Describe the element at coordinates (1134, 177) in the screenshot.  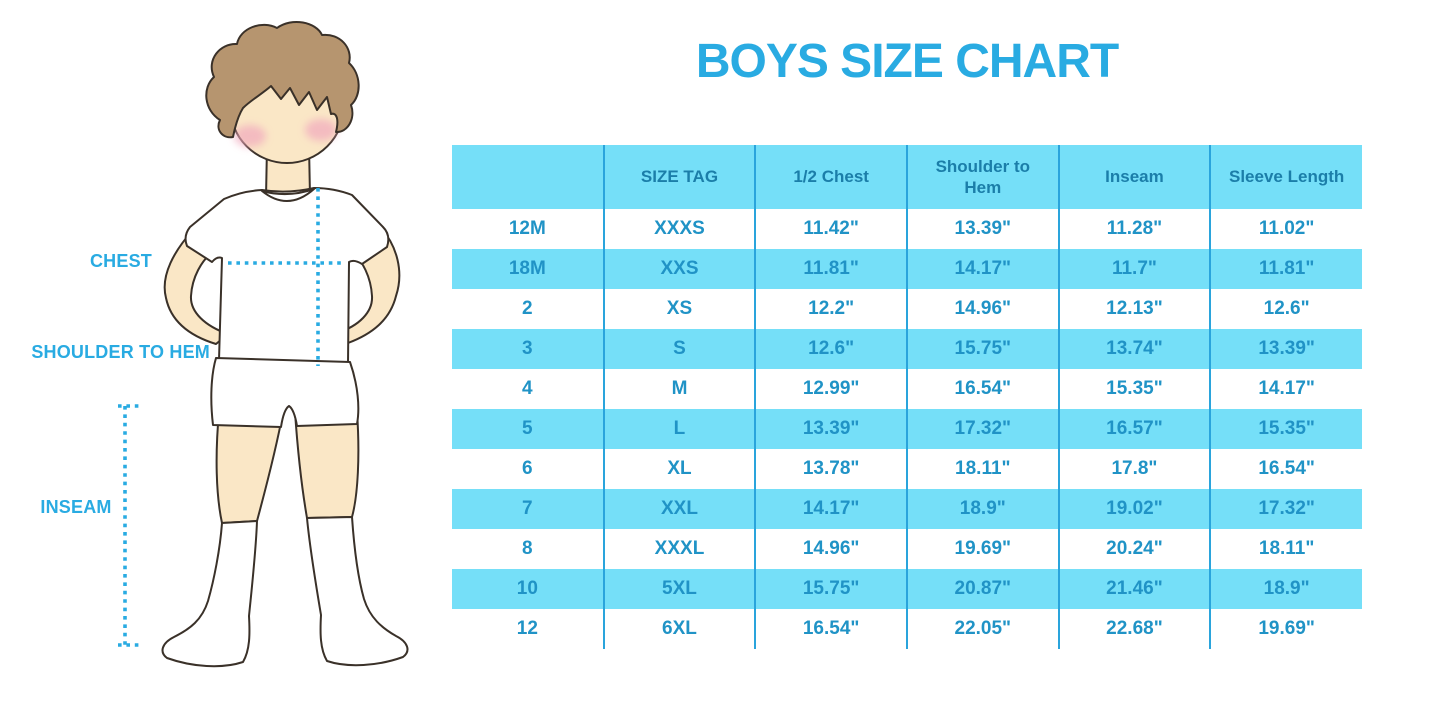
I see `column-header: Inseam` at that location.